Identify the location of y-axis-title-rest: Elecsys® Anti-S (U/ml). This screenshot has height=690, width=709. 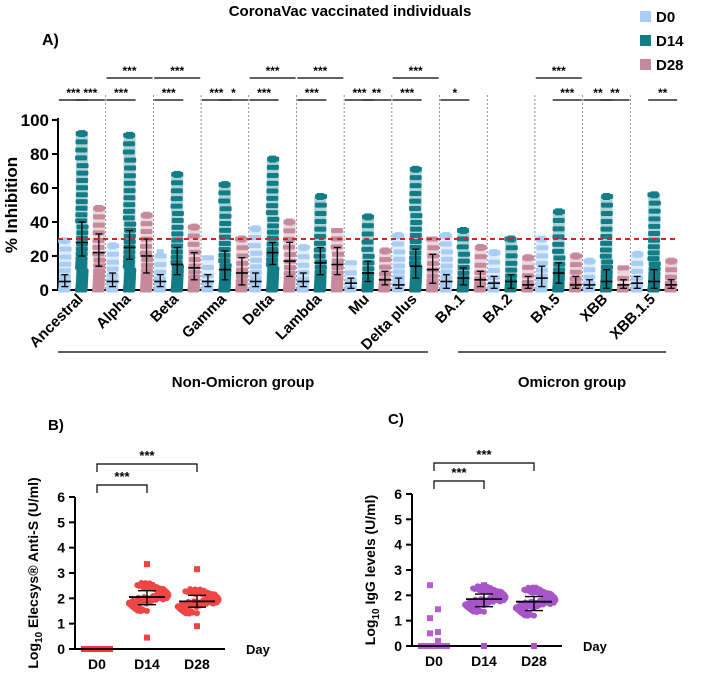
(33, 554).